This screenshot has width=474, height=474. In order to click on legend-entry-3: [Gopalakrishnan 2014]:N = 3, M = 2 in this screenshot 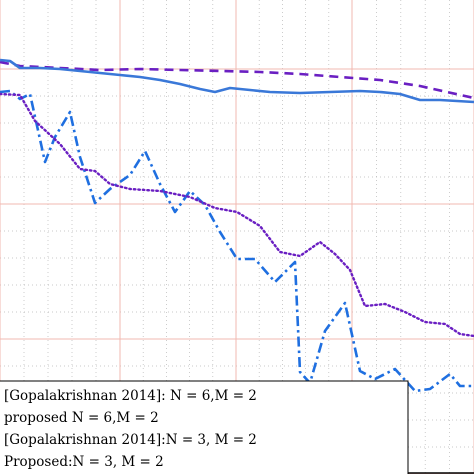, I will do `click(130, 440)`.